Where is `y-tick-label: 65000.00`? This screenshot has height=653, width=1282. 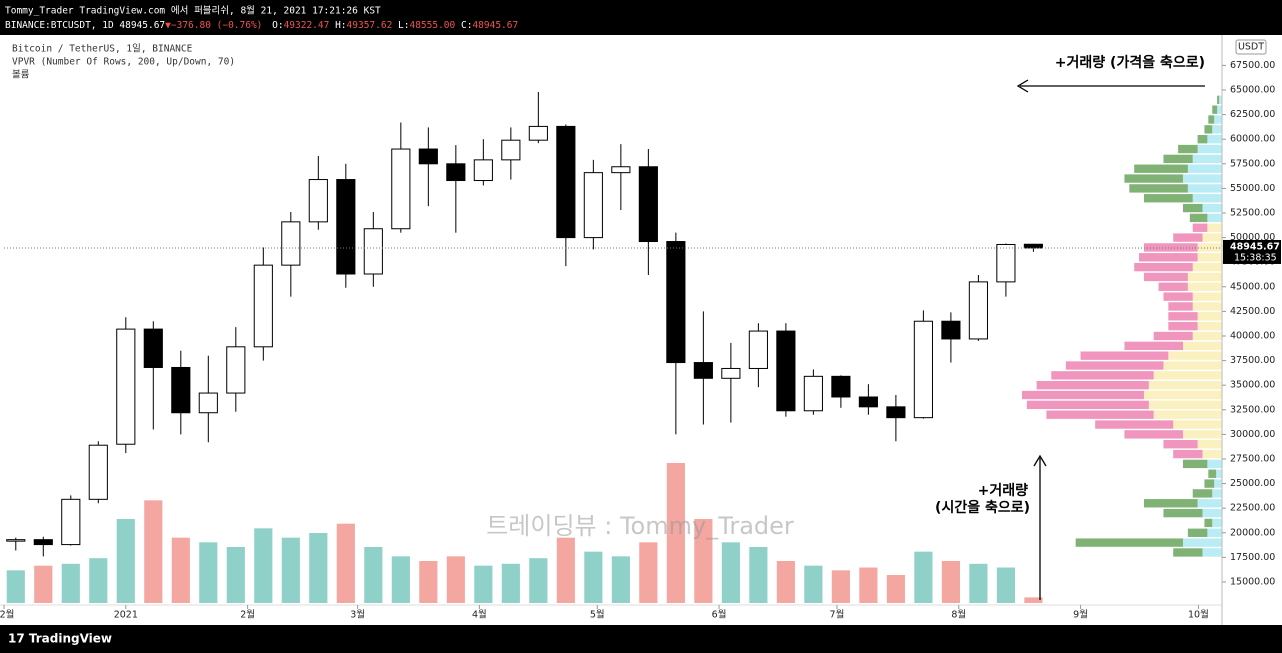 y-tick-label: 65000.00 is located at coordinates (1252, 90).